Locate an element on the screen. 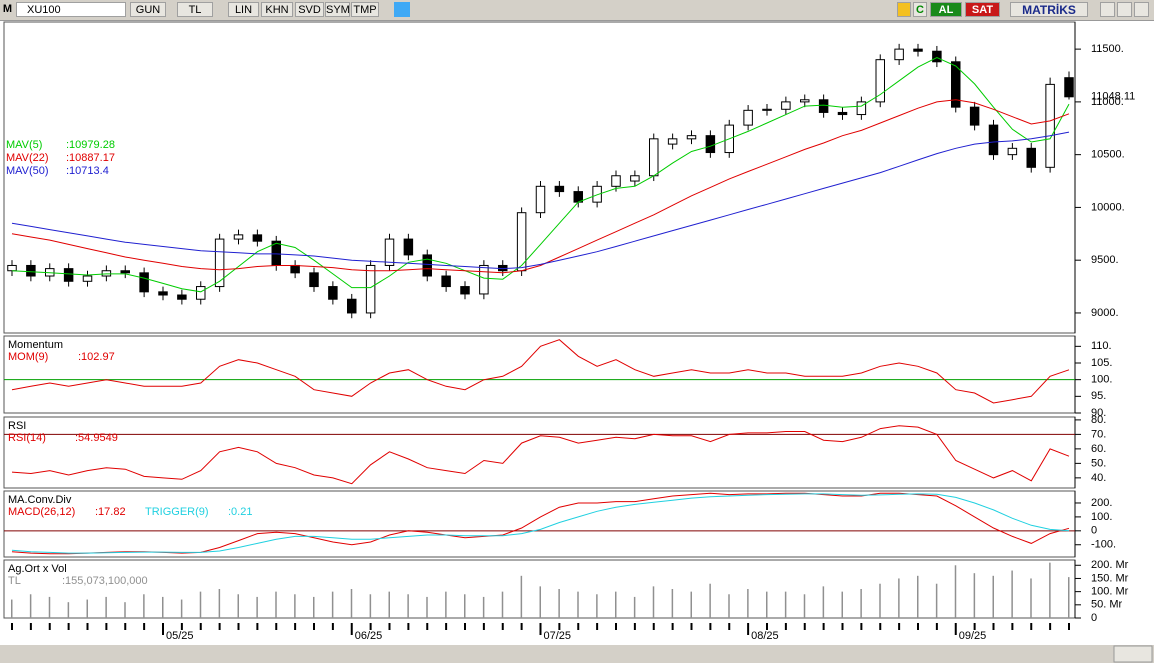  panel-title: Ag.Ort x Vol is located at coordinates (37, 569).